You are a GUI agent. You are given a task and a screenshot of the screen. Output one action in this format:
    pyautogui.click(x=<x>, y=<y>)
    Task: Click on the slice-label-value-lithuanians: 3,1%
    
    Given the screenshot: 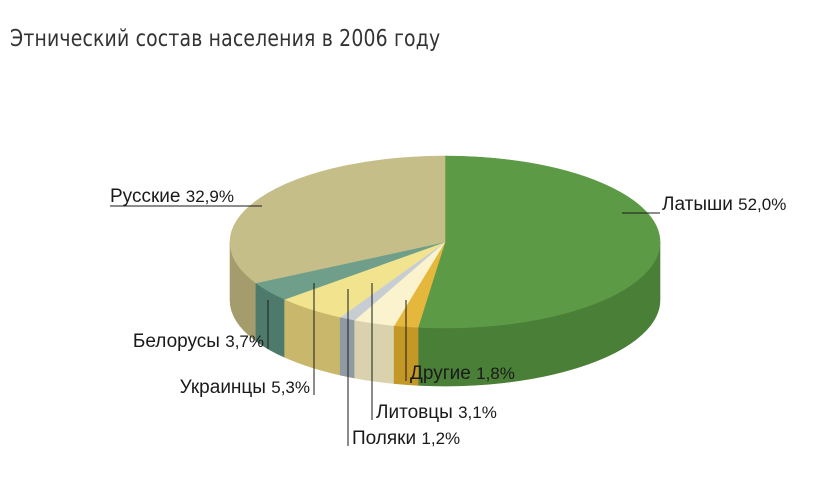 What is the action you would take?
    pyautogui.click(x=477, y=412)
    